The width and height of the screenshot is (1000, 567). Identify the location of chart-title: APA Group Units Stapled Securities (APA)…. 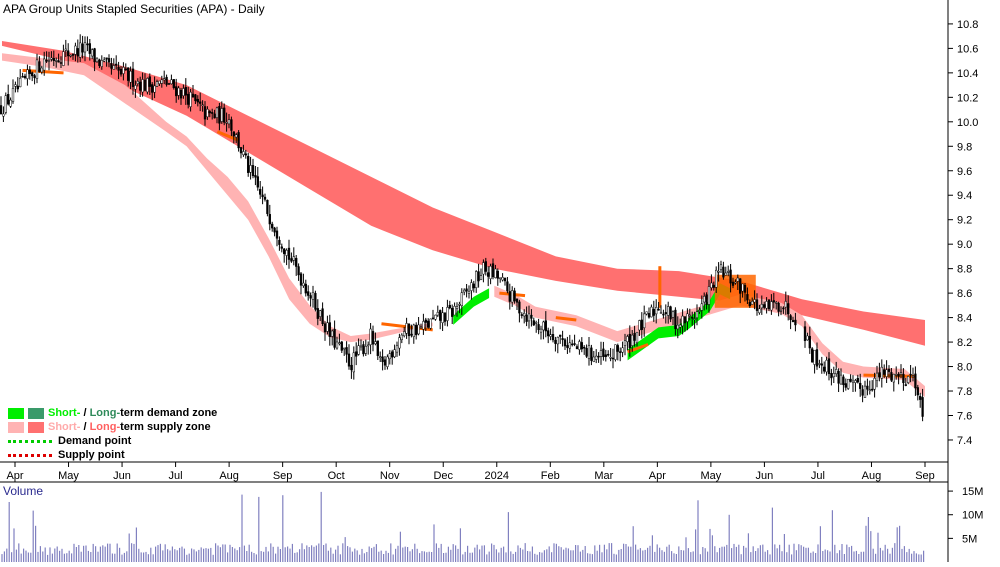
(134, 9).